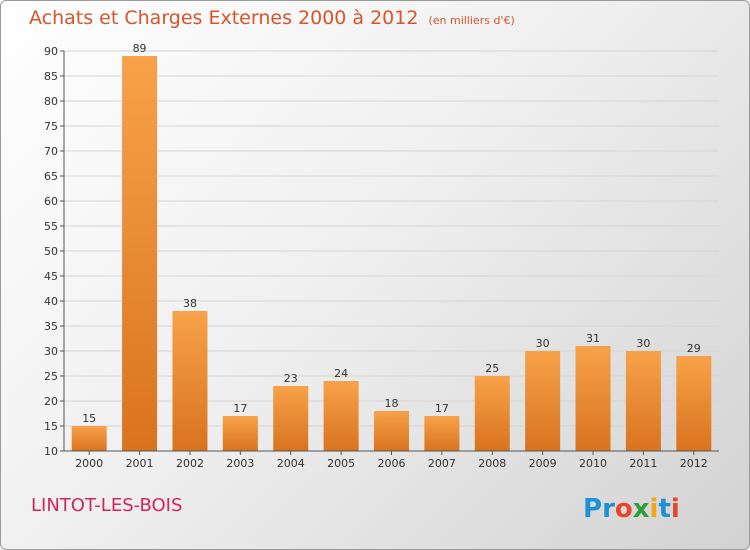 The image size is (750, 550). Describe the element at coordinates (694, 463) in the screenshot. I see `x-tick-label-2012: 2012` at that location.